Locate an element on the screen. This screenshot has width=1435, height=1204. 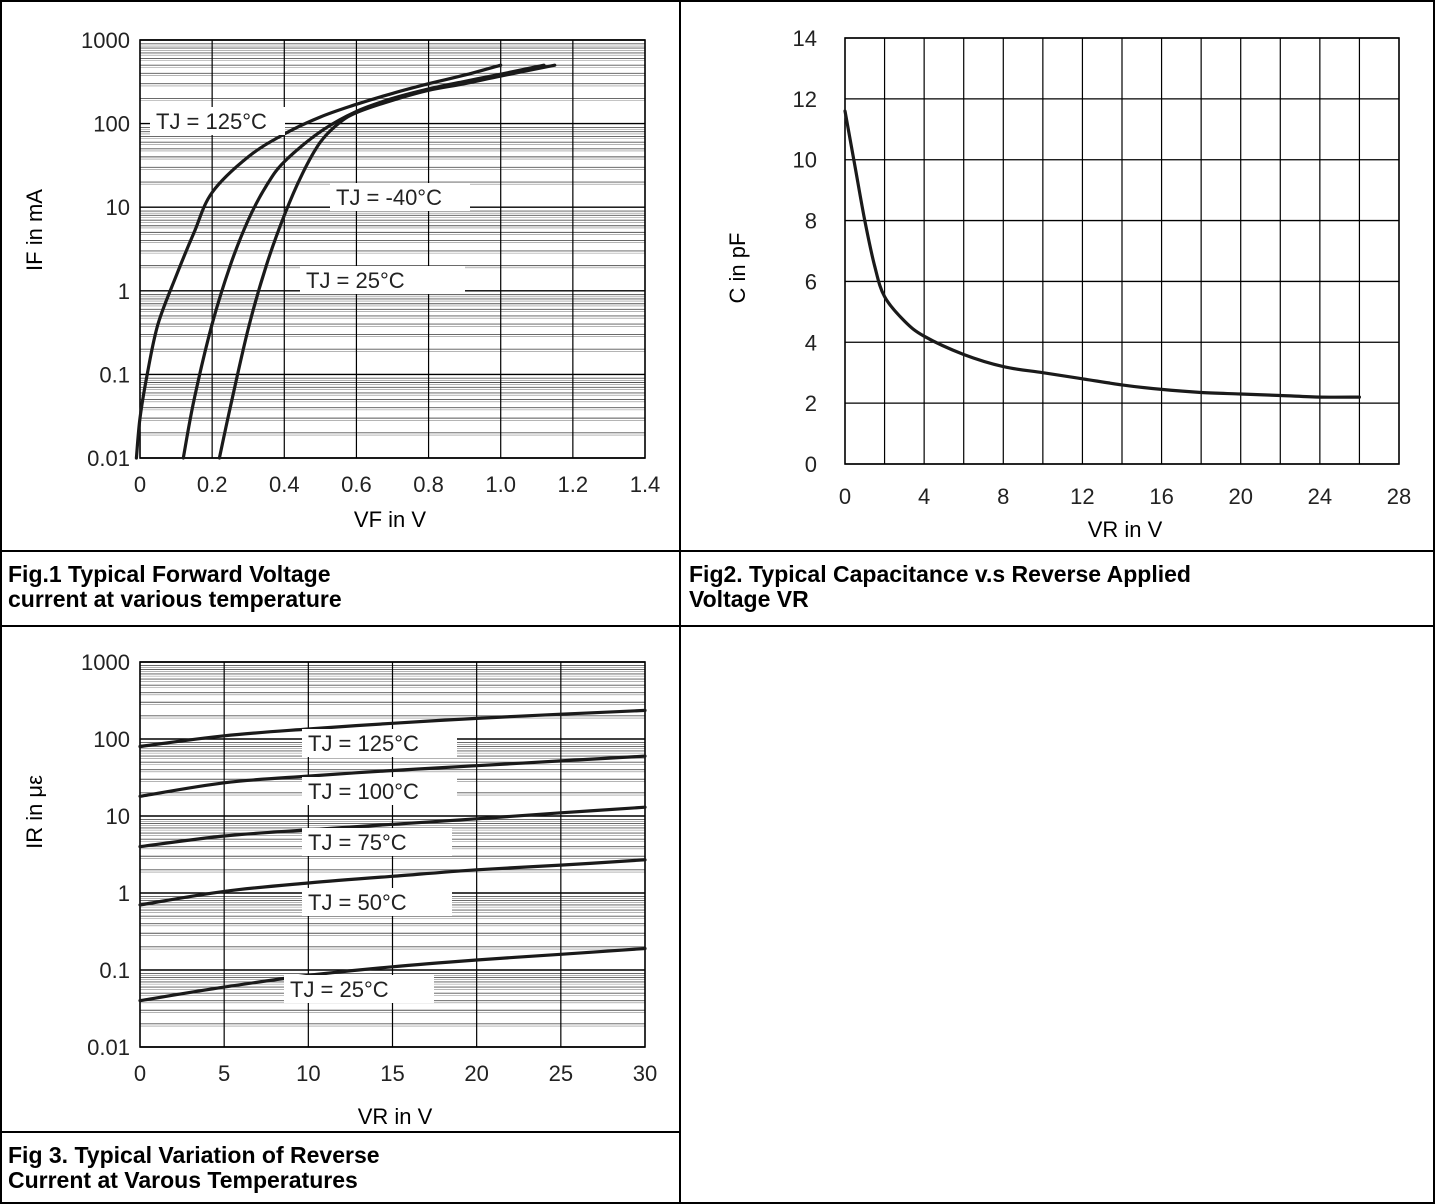
fig1-y-axis-label: IF in mA is located at coordinates (34, 230).